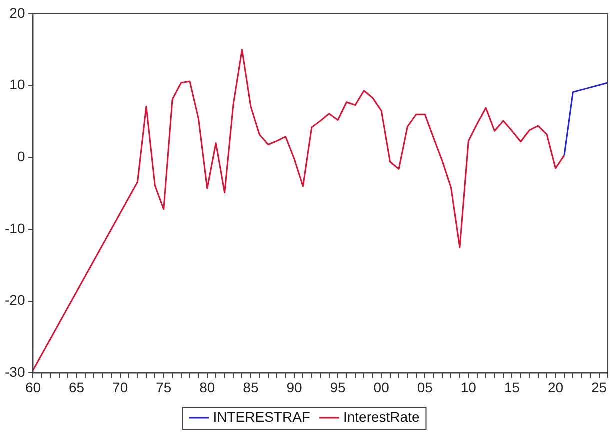 Image resolution: width=610 pixels, height=435 pixels. What do you see at coordinates (15, 372) in the screenshot?
I see `y-tick-label: -30` at bounding box center [15, 372].